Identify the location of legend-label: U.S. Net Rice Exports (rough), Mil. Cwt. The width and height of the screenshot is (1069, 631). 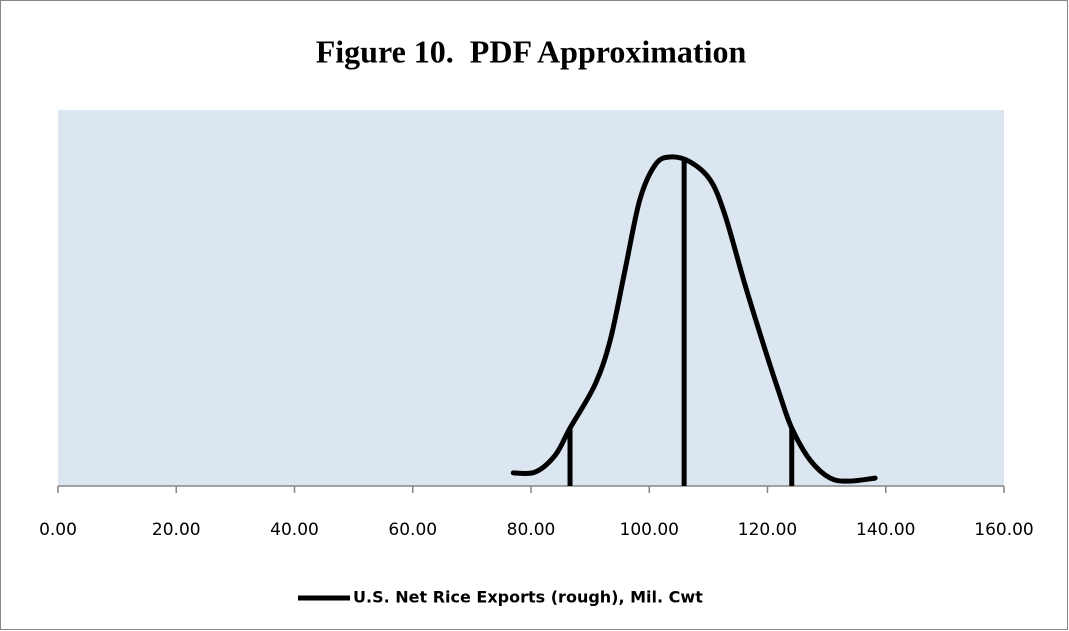
(528, 597).